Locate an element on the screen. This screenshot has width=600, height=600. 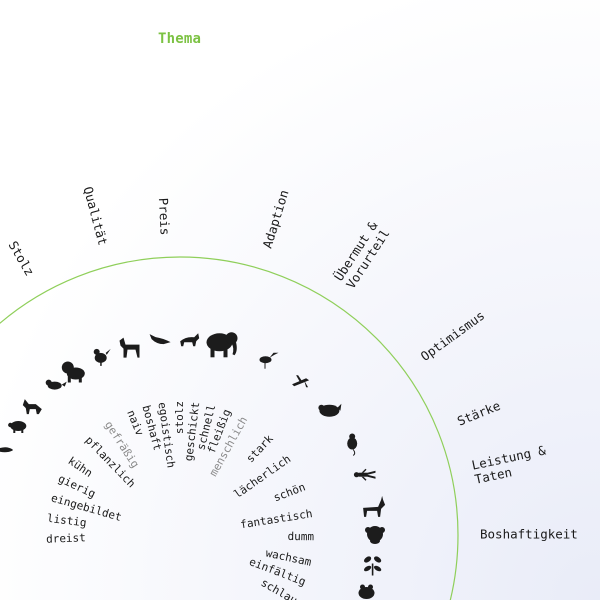
theme-label-adaption: Adaption is located at coordinates (276, 219).